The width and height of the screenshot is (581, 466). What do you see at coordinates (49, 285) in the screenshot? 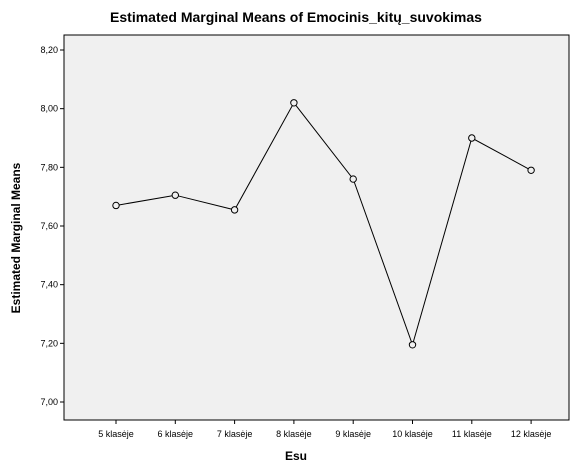
I see `y-tick-label: 7,40` at bounding box center [49, 285].